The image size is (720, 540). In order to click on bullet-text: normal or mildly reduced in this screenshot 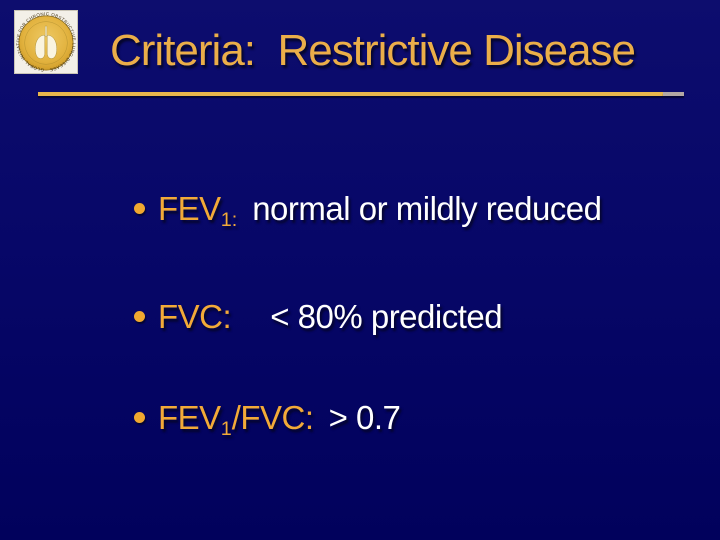, I will do `click(427, 208)`.